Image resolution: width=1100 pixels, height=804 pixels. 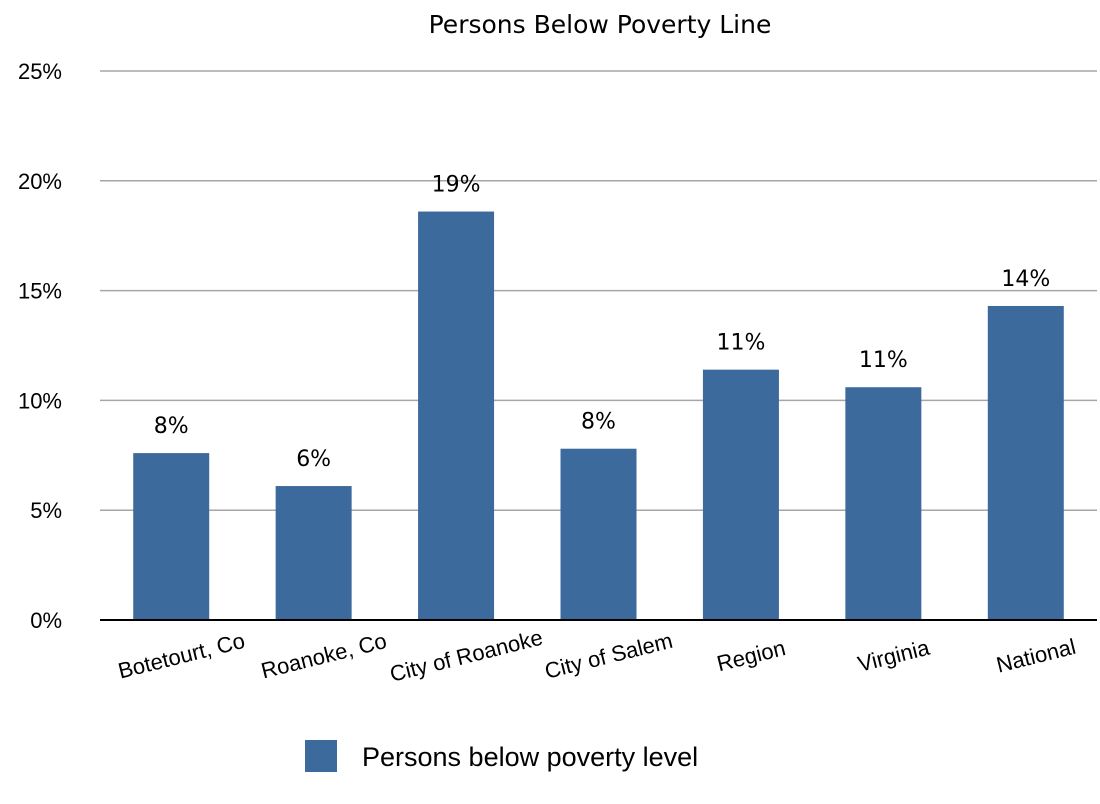 What do you see at coordinates (46, 620) in the screenshot?
I see `y-tick-label: 0%` at bounding box center [46, 620].